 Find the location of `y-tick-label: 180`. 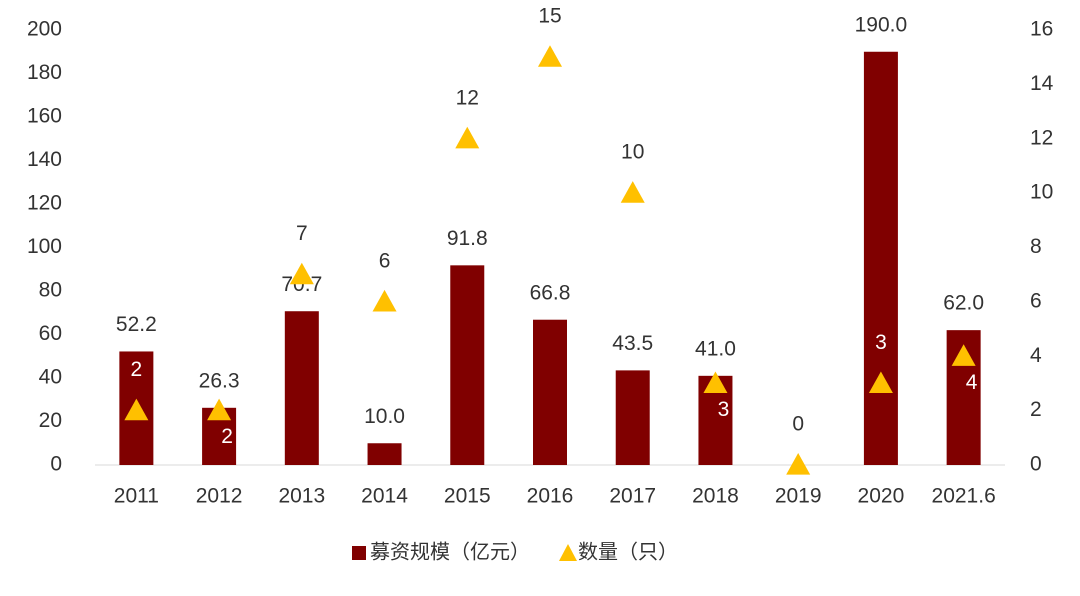

y-tick-label: 180 is located at coordinates (44, 72).